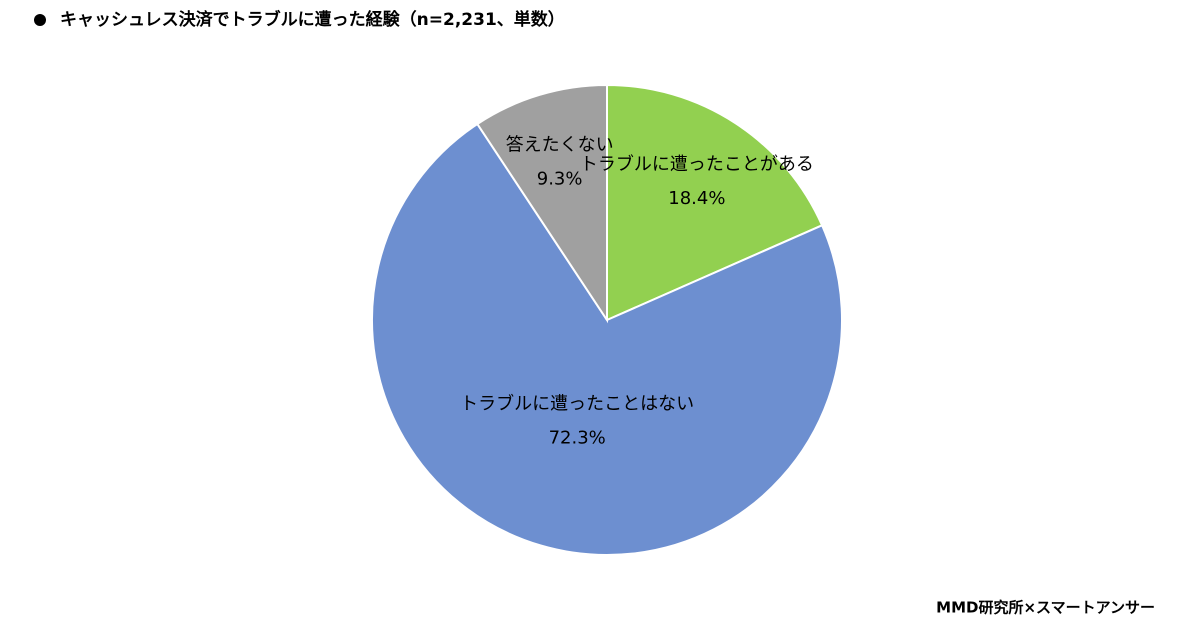  Describe the element at coordinates (577, 437) in the screenshot. I see `value-label: 72.3%` at that location.